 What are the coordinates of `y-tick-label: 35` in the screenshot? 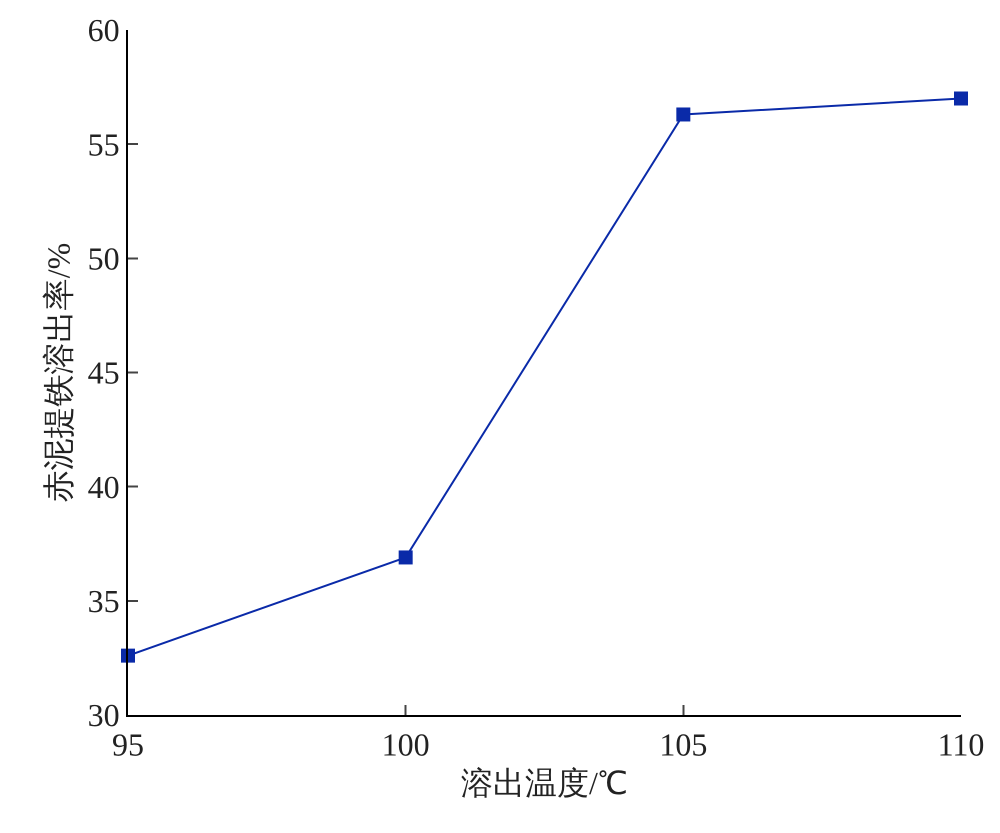 It's located at (104, 601).